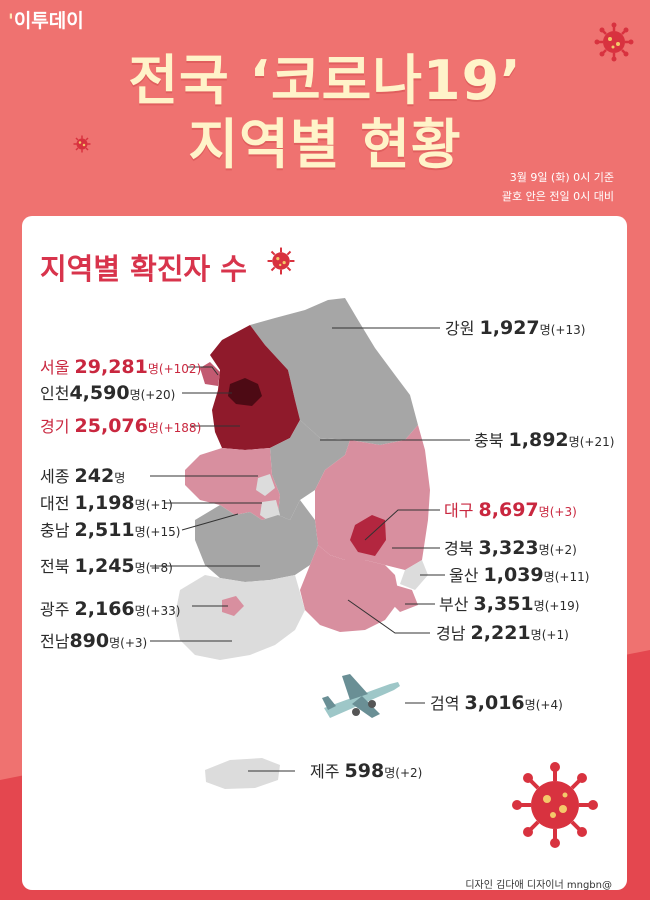  What do you see at coordinates (121, 367) in the screenshot?
I see `region-label-seoul: 서울 29,281명(+102)` at bounding box center [121, 367].